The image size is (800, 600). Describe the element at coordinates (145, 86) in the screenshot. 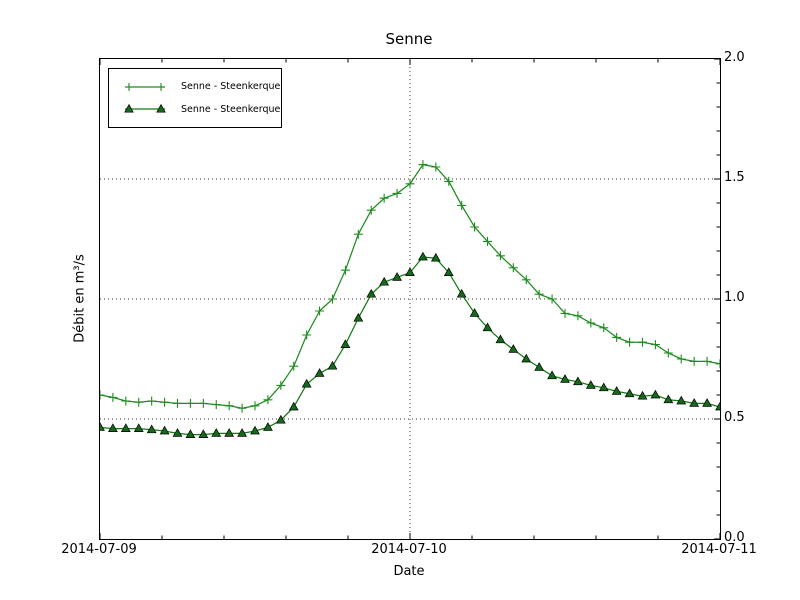

I see `legend-plus-marker-sample` at that location.